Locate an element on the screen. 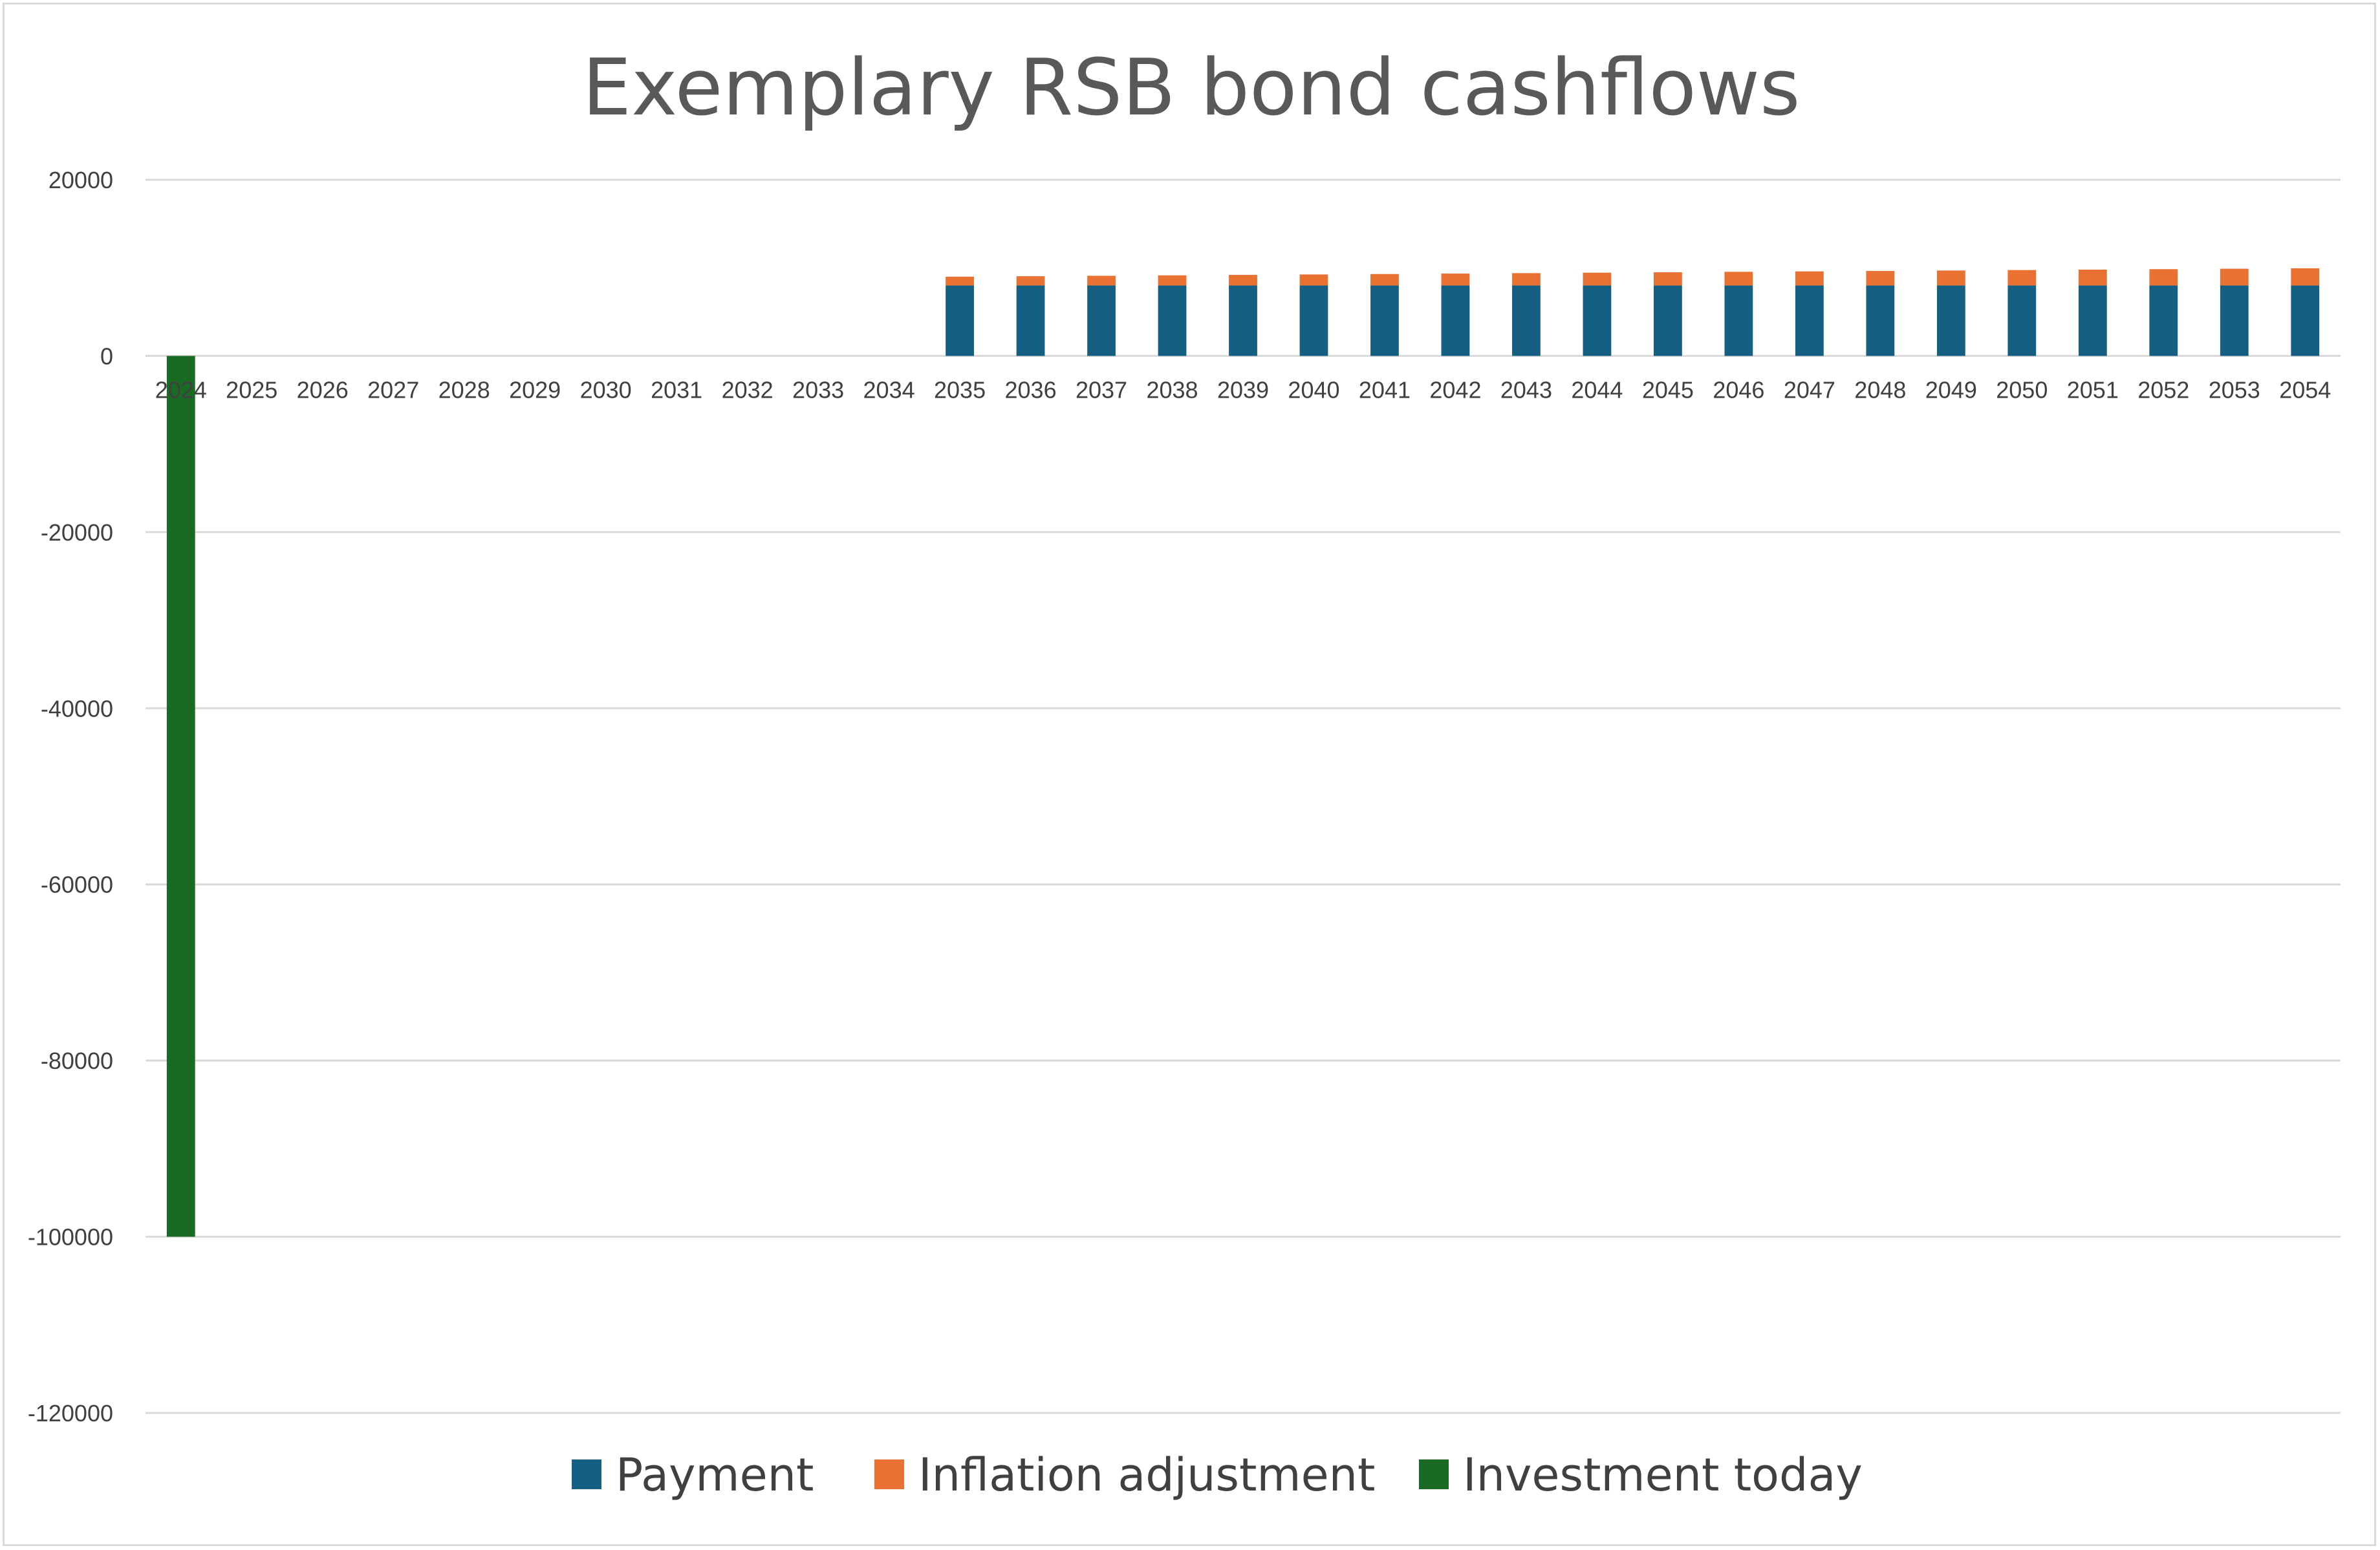 The height and width of the screenshot is (1550, 2380). x-tick-label: 2045 is located at coordinates (1668, 389).